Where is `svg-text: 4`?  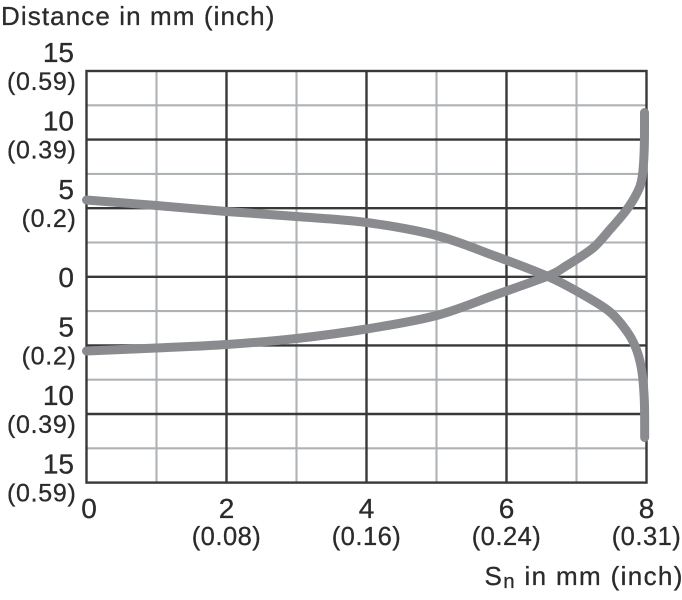
svg-text: 4 is located at coordinates (367, 508).